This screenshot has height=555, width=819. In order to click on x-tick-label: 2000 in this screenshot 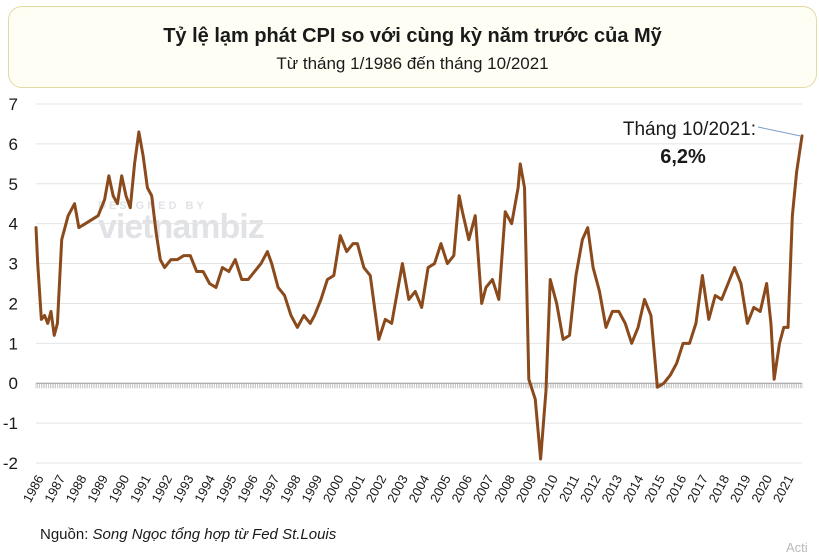, I will do `click(333, 488)`.